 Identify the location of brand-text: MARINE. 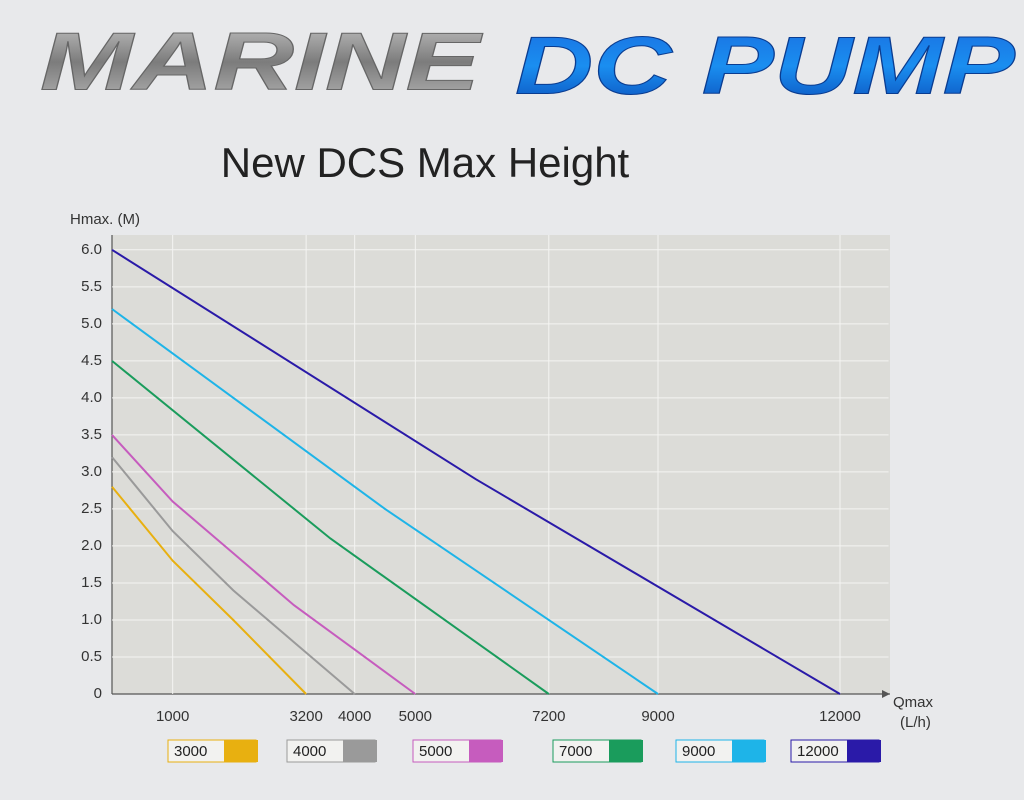
(261, 62).